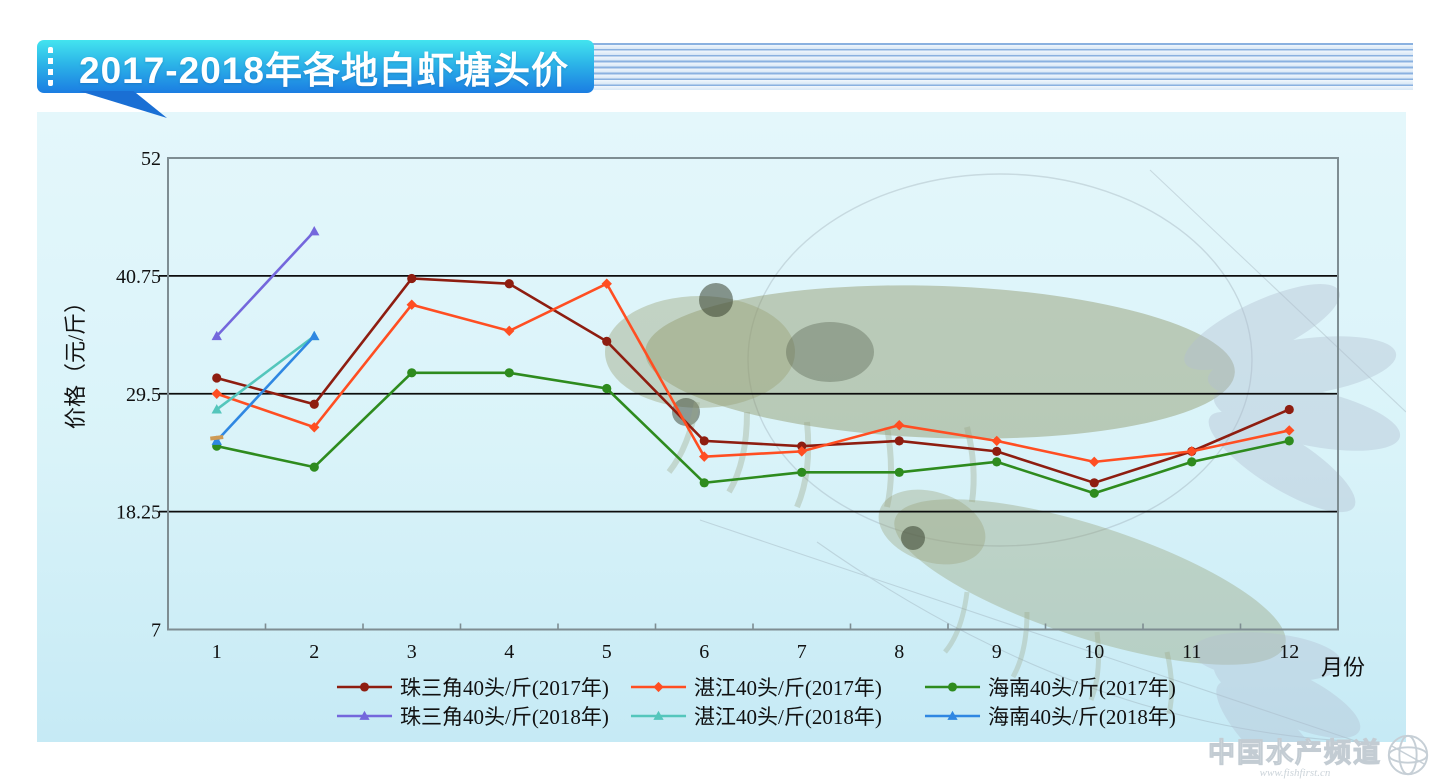 This screenshot has width=1441, height=780. I want to click on banner-dashed-line-icon, so click(50, 66).